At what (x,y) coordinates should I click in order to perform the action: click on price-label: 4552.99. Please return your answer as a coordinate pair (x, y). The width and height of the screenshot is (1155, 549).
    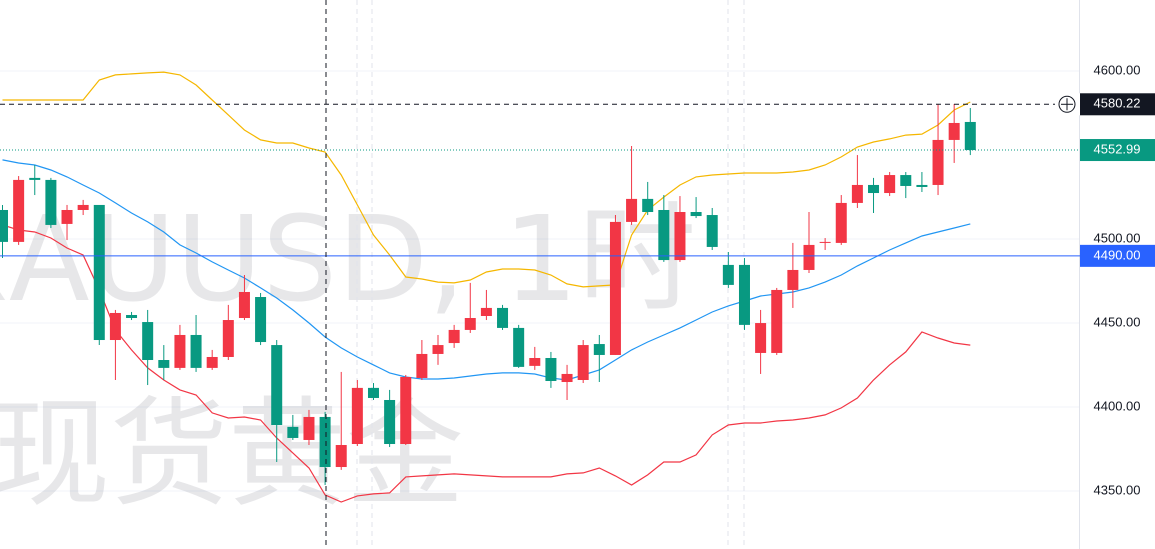
    Looking at the image, I should click on (1117, 148).